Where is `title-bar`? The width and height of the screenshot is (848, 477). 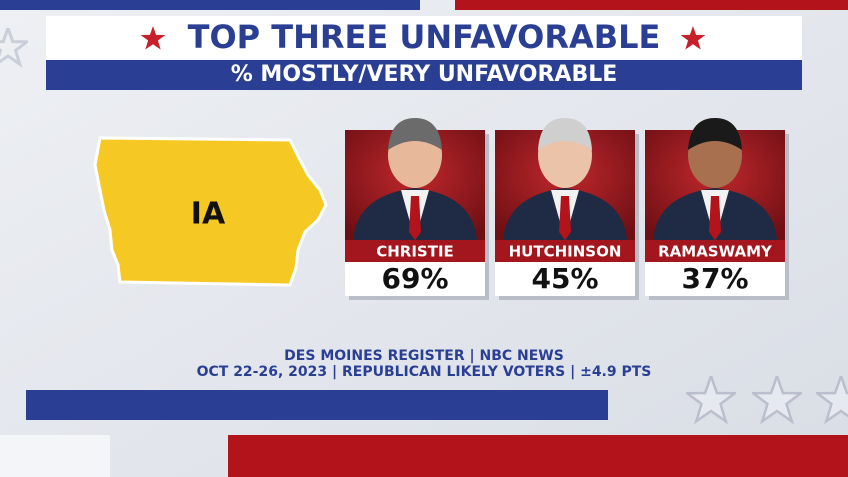
title-bar is located at coordinates (424, 38).